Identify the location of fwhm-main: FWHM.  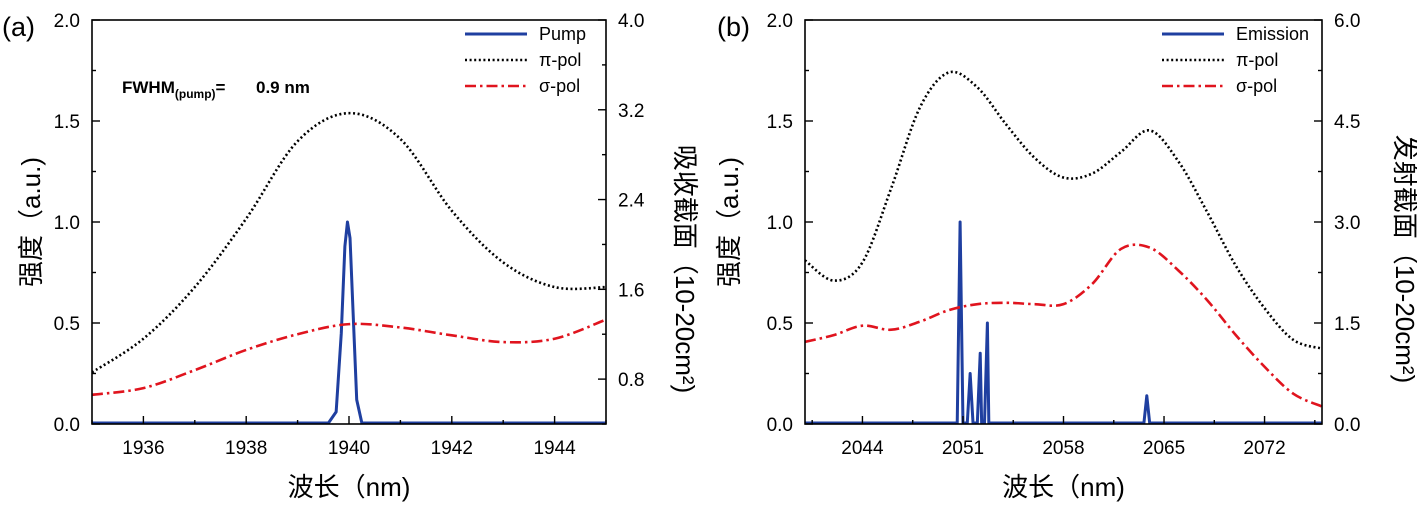
(148, 87).